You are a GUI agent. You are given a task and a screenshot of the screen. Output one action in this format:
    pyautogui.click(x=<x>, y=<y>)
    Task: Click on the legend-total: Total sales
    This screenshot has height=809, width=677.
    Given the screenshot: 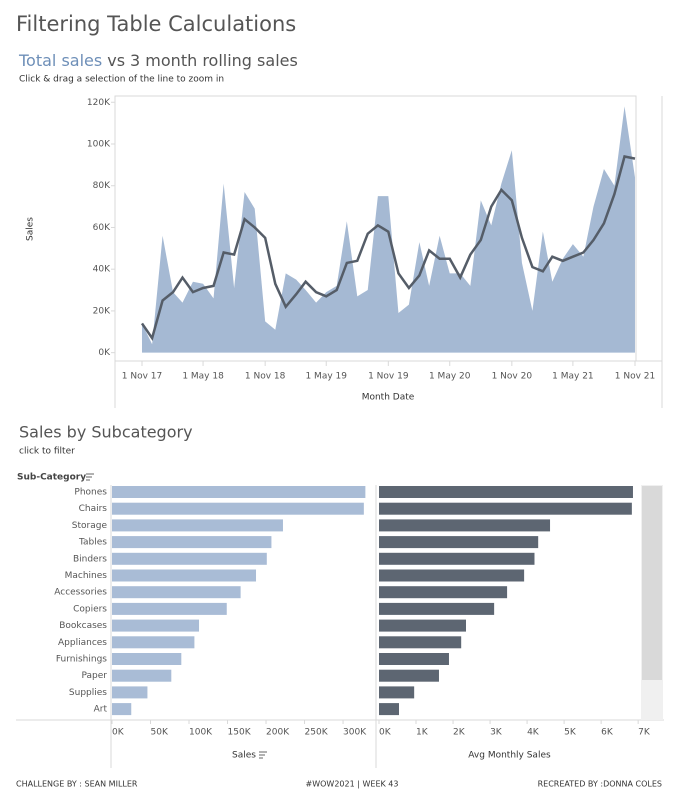 What is the action you would take?
    pyautogui.click(x=60, y=60)
    